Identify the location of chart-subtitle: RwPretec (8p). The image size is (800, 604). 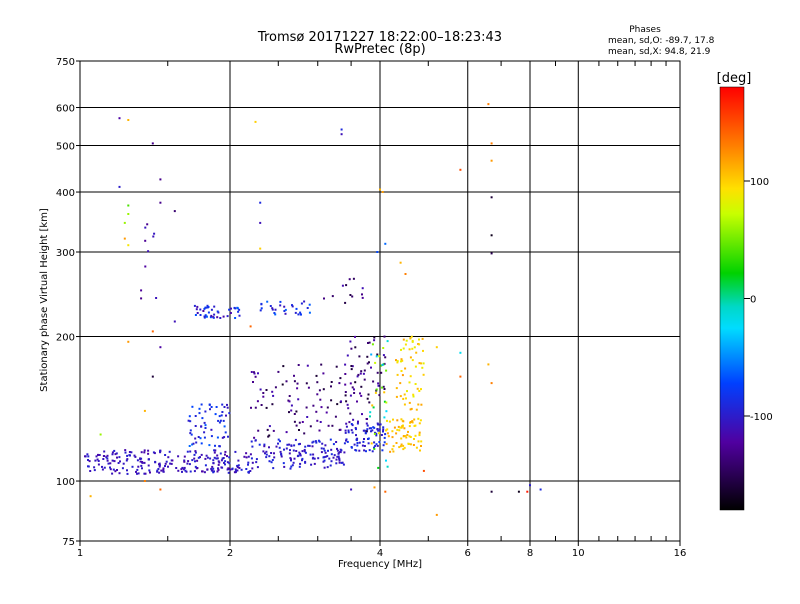
(379, 49).